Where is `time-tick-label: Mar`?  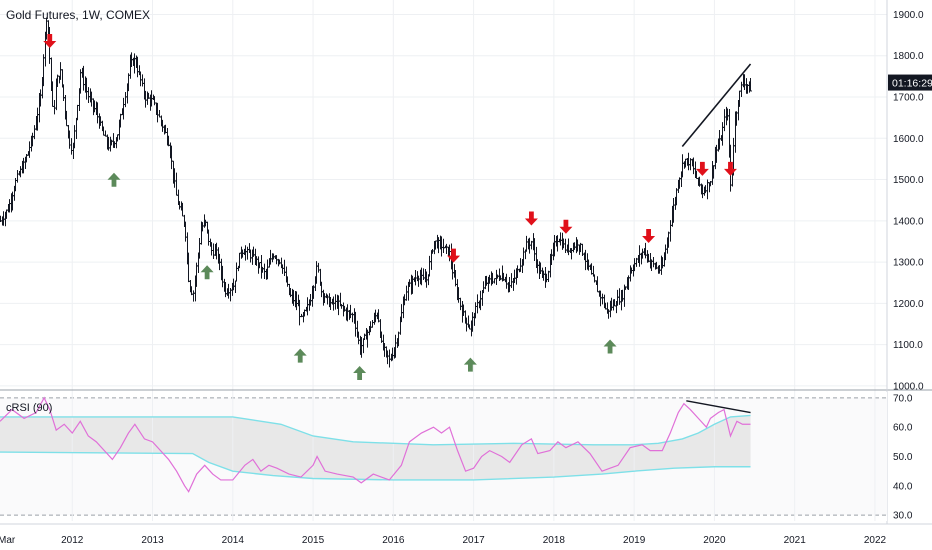
time-tick-label: Mar is located at coordinates (8, 540).